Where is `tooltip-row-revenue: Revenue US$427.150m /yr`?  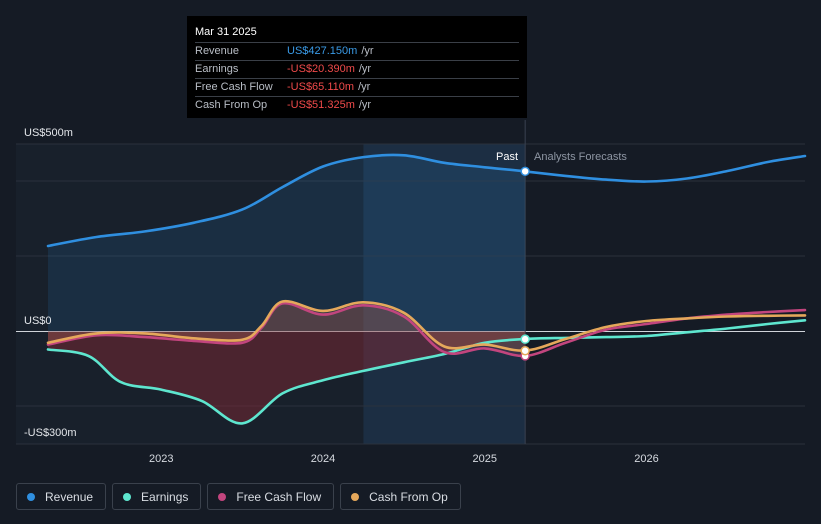 tooltip-row-revenue: Revenue US$427.150m /yr is located at coordinates (357, 51).